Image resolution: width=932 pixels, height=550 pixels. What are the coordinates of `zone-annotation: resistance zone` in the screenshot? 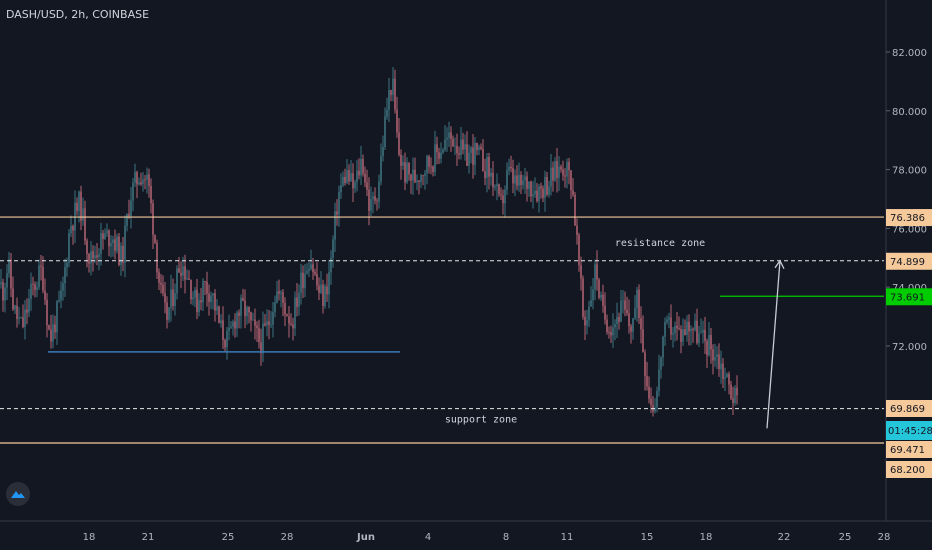 It's located at (660, 243).